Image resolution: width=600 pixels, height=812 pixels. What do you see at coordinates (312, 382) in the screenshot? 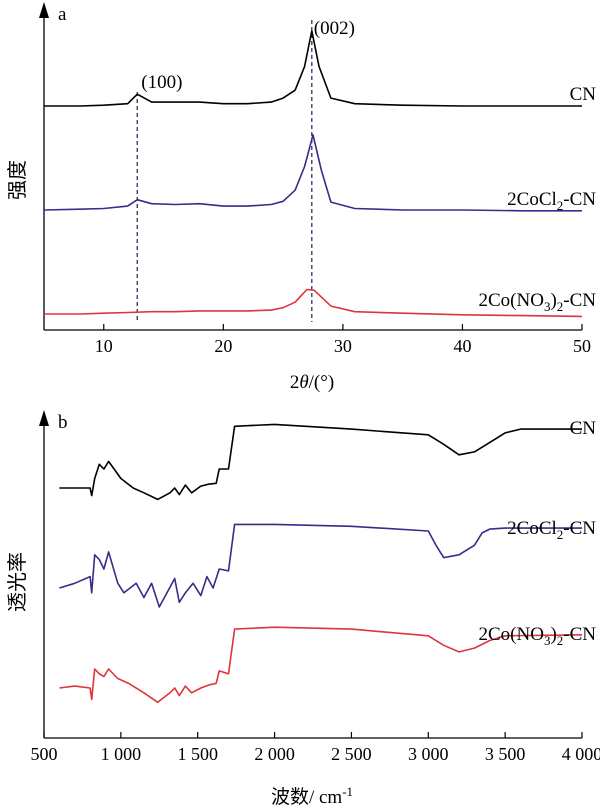
I see `panel-a-x-axis-title: 2θ/(°)` at bounding box center [312, 382].